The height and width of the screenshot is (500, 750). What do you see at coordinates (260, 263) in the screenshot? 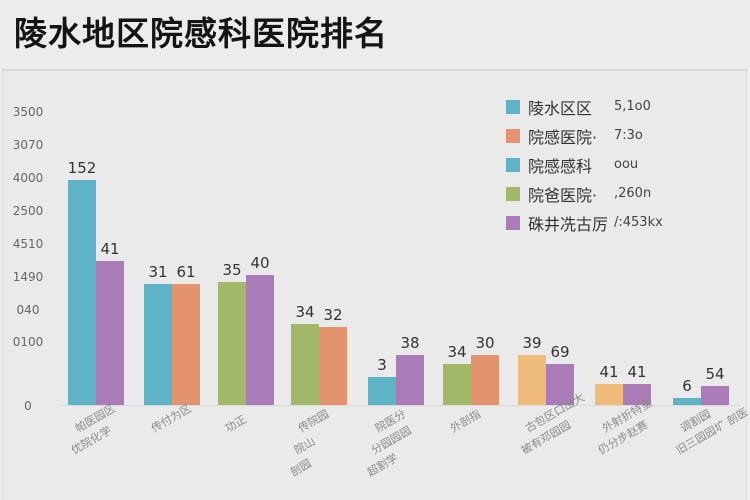
I see `bar-value-label: 40` at bounding box center [260, 263].